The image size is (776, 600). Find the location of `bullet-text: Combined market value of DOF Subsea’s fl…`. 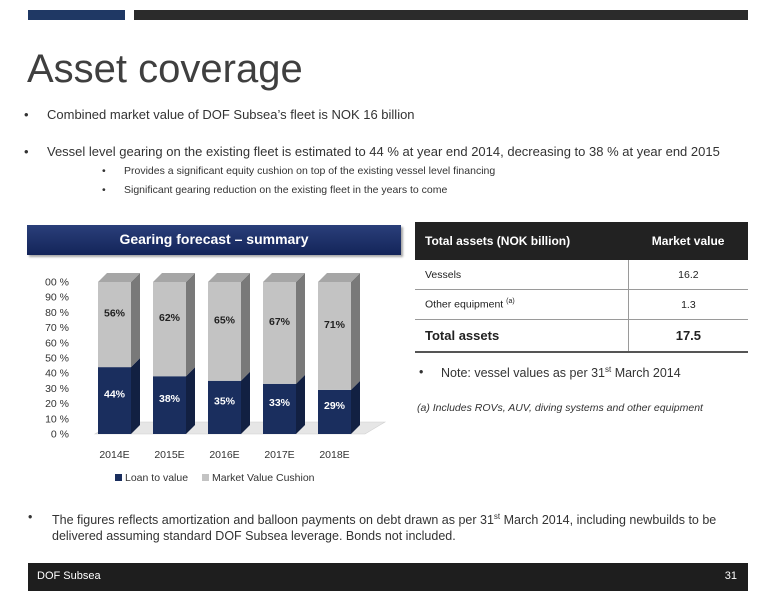

bullet-text: Combined market value of DOF Subsea’s fl… is located at coordinates (231, 114).